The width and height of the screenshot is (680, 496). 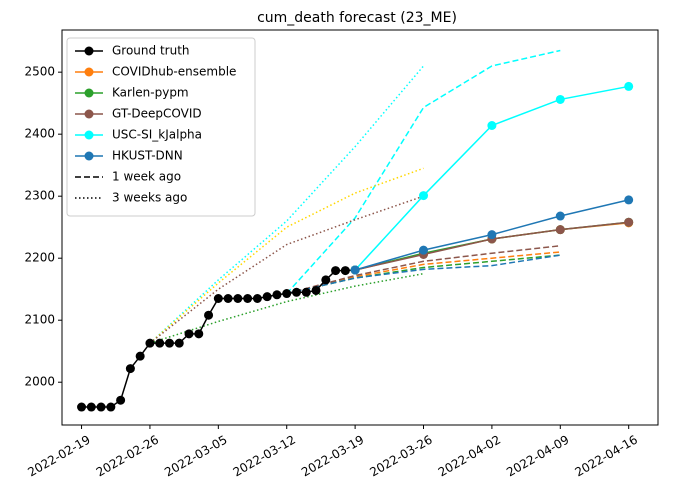 What do you see at coordinates (58, 456) in the screenshot?
I see `x-tick-label: 2022-02-19` at bounding box center [58, 456].